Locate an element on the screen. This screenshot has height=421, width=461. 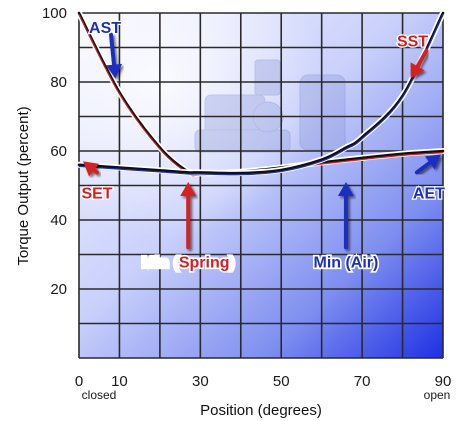
curve-label-aet: AET is located at coordinates (429, 193).